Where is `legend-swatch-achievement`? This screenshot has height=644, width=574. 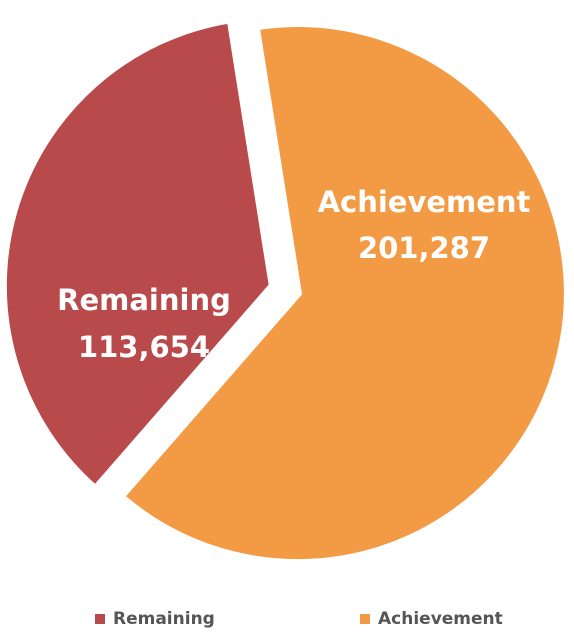
legend-swatch-achievement is located at coordinates (365, 619).